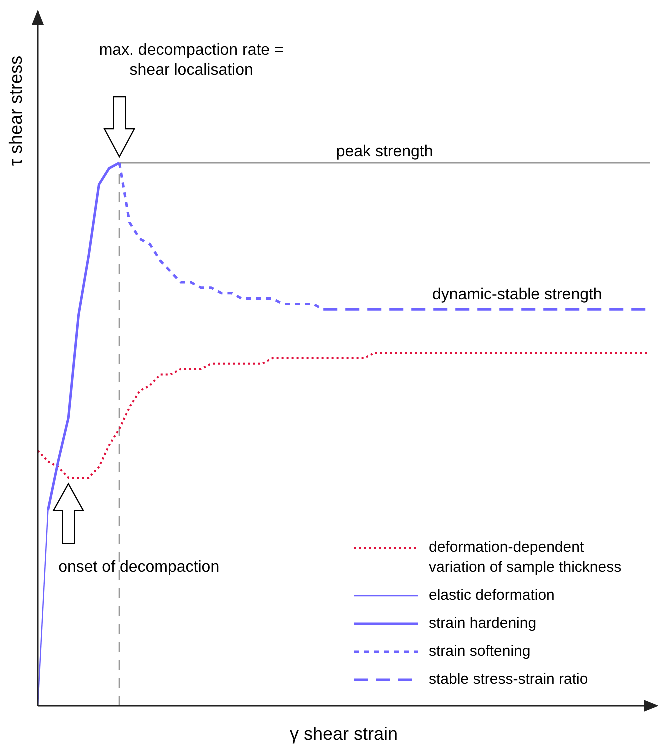  Describe the element at coordinates (509, 680) in the screenshot. I see `legend-label: stable stress-strain ratio` at that location.